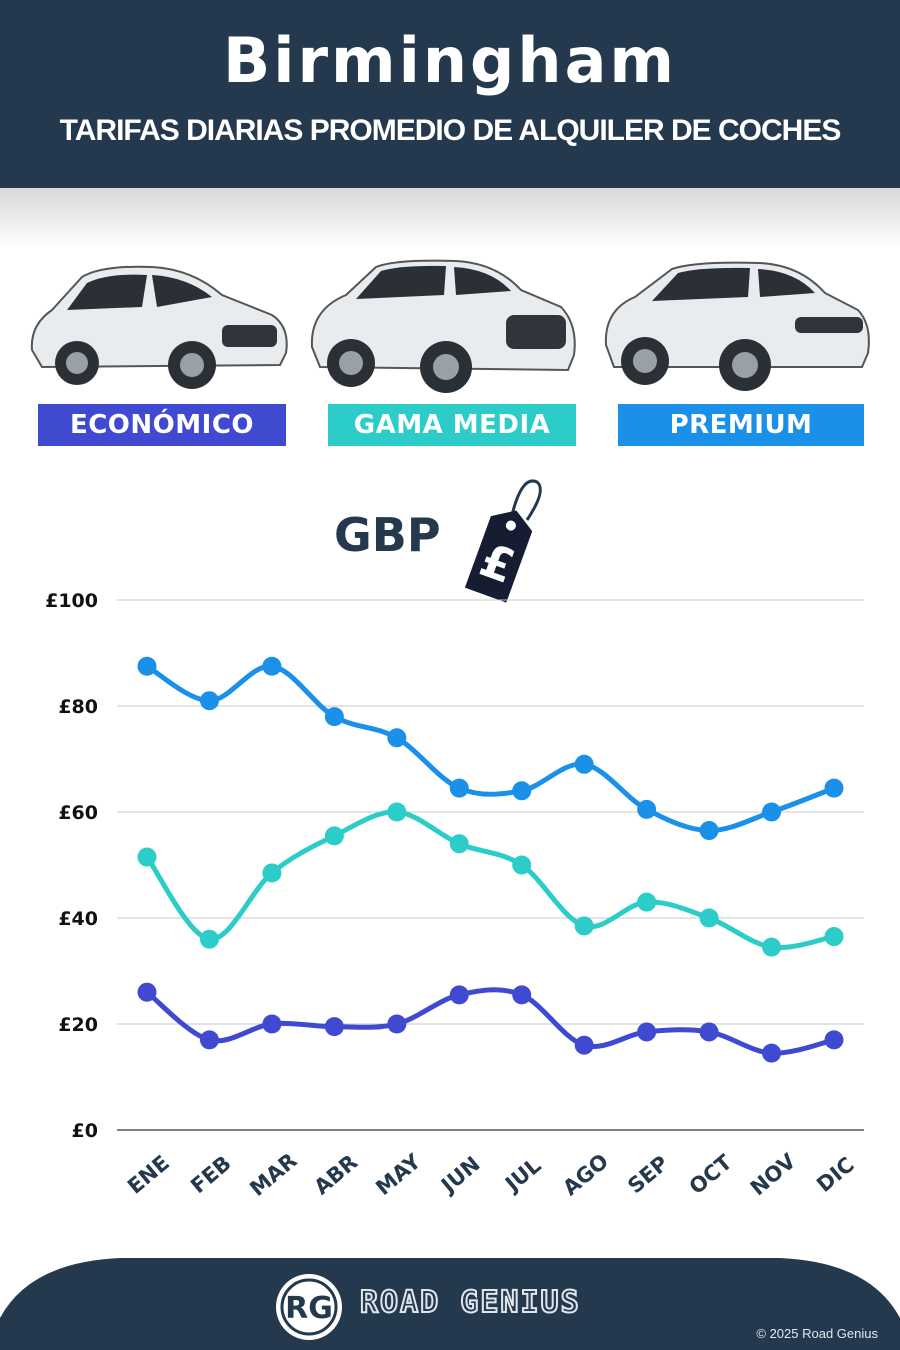 The width and height of the screenshot is (900, 1350). Describe the element at coordinates (522, 1175) in the screenshot. I see `x-tick-label: JUL` at that location.